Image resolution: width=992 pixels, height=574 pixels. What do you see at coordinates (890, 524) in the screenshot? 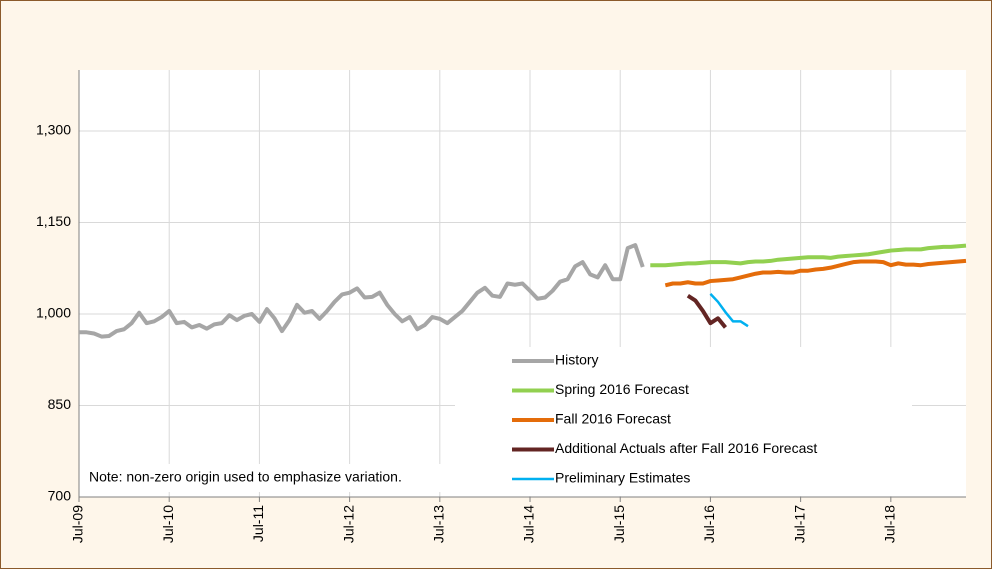
I see `x-tick-label: Jul-18` at bounding box center [890, 524].